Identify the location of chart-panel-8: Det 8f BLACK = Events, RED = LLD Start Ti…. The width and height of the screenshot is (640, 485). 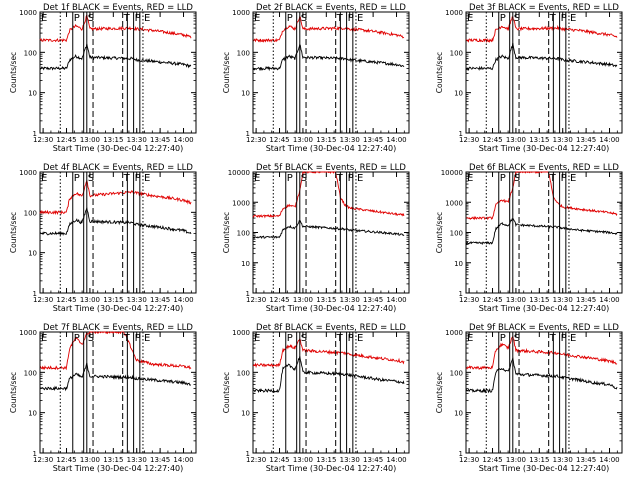
(316, 398).